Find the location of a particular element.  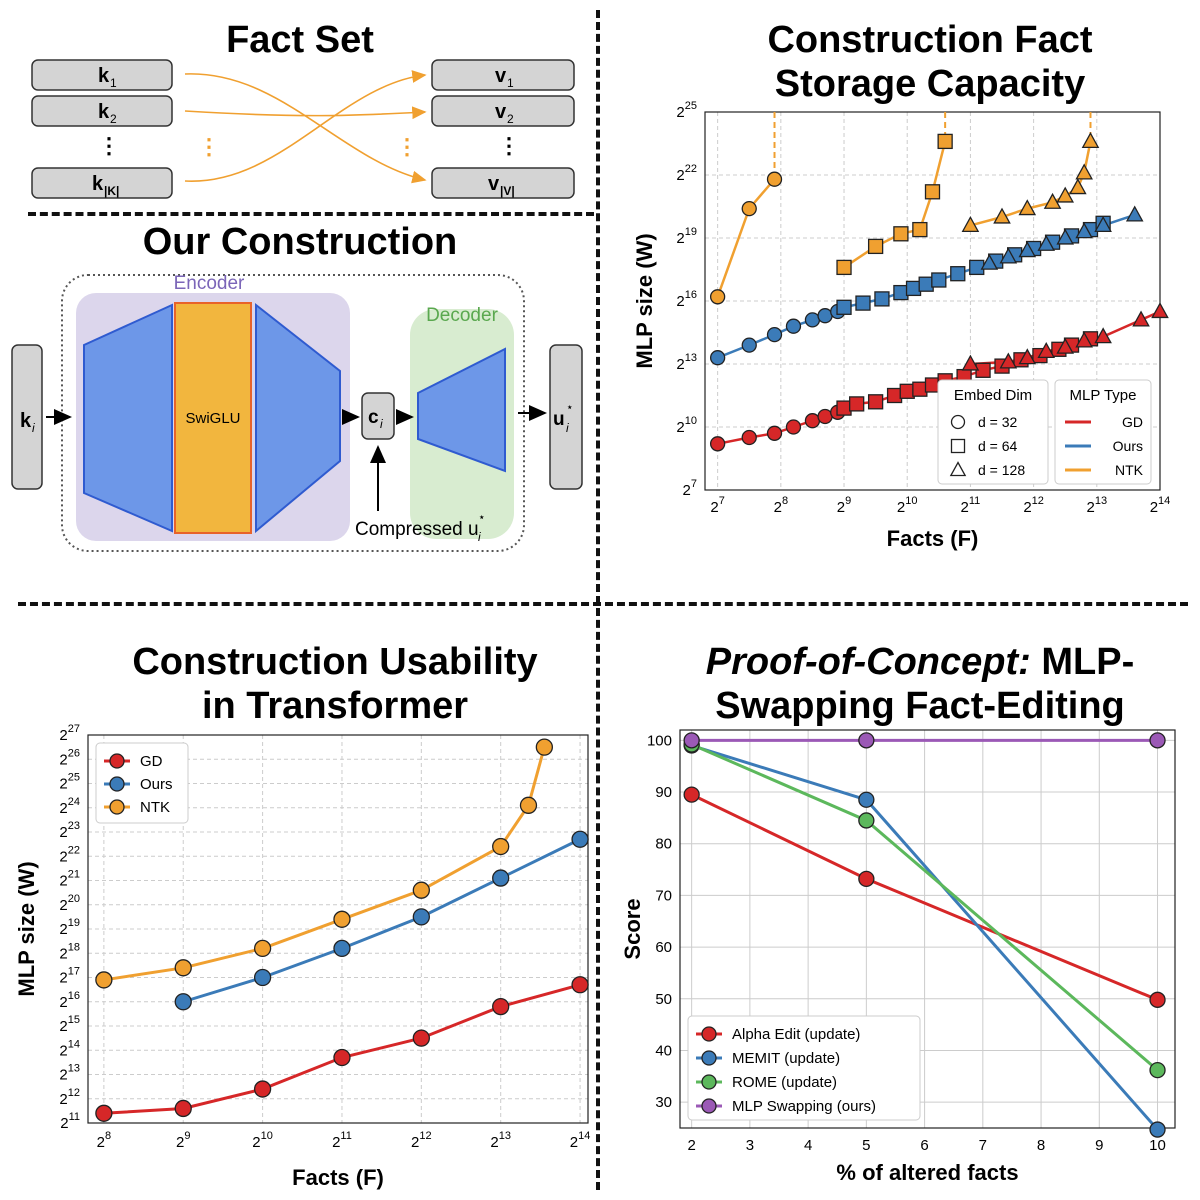

construction-title: Our Construction is located at coordinates (300, 242).